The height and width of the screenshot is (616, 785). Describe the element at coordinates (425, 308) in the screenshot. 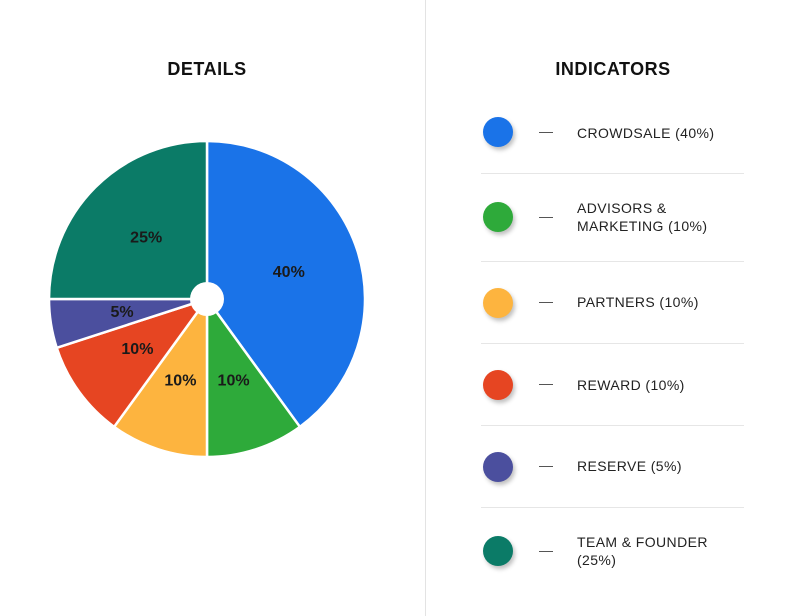

I see `panel-divider` at that location.